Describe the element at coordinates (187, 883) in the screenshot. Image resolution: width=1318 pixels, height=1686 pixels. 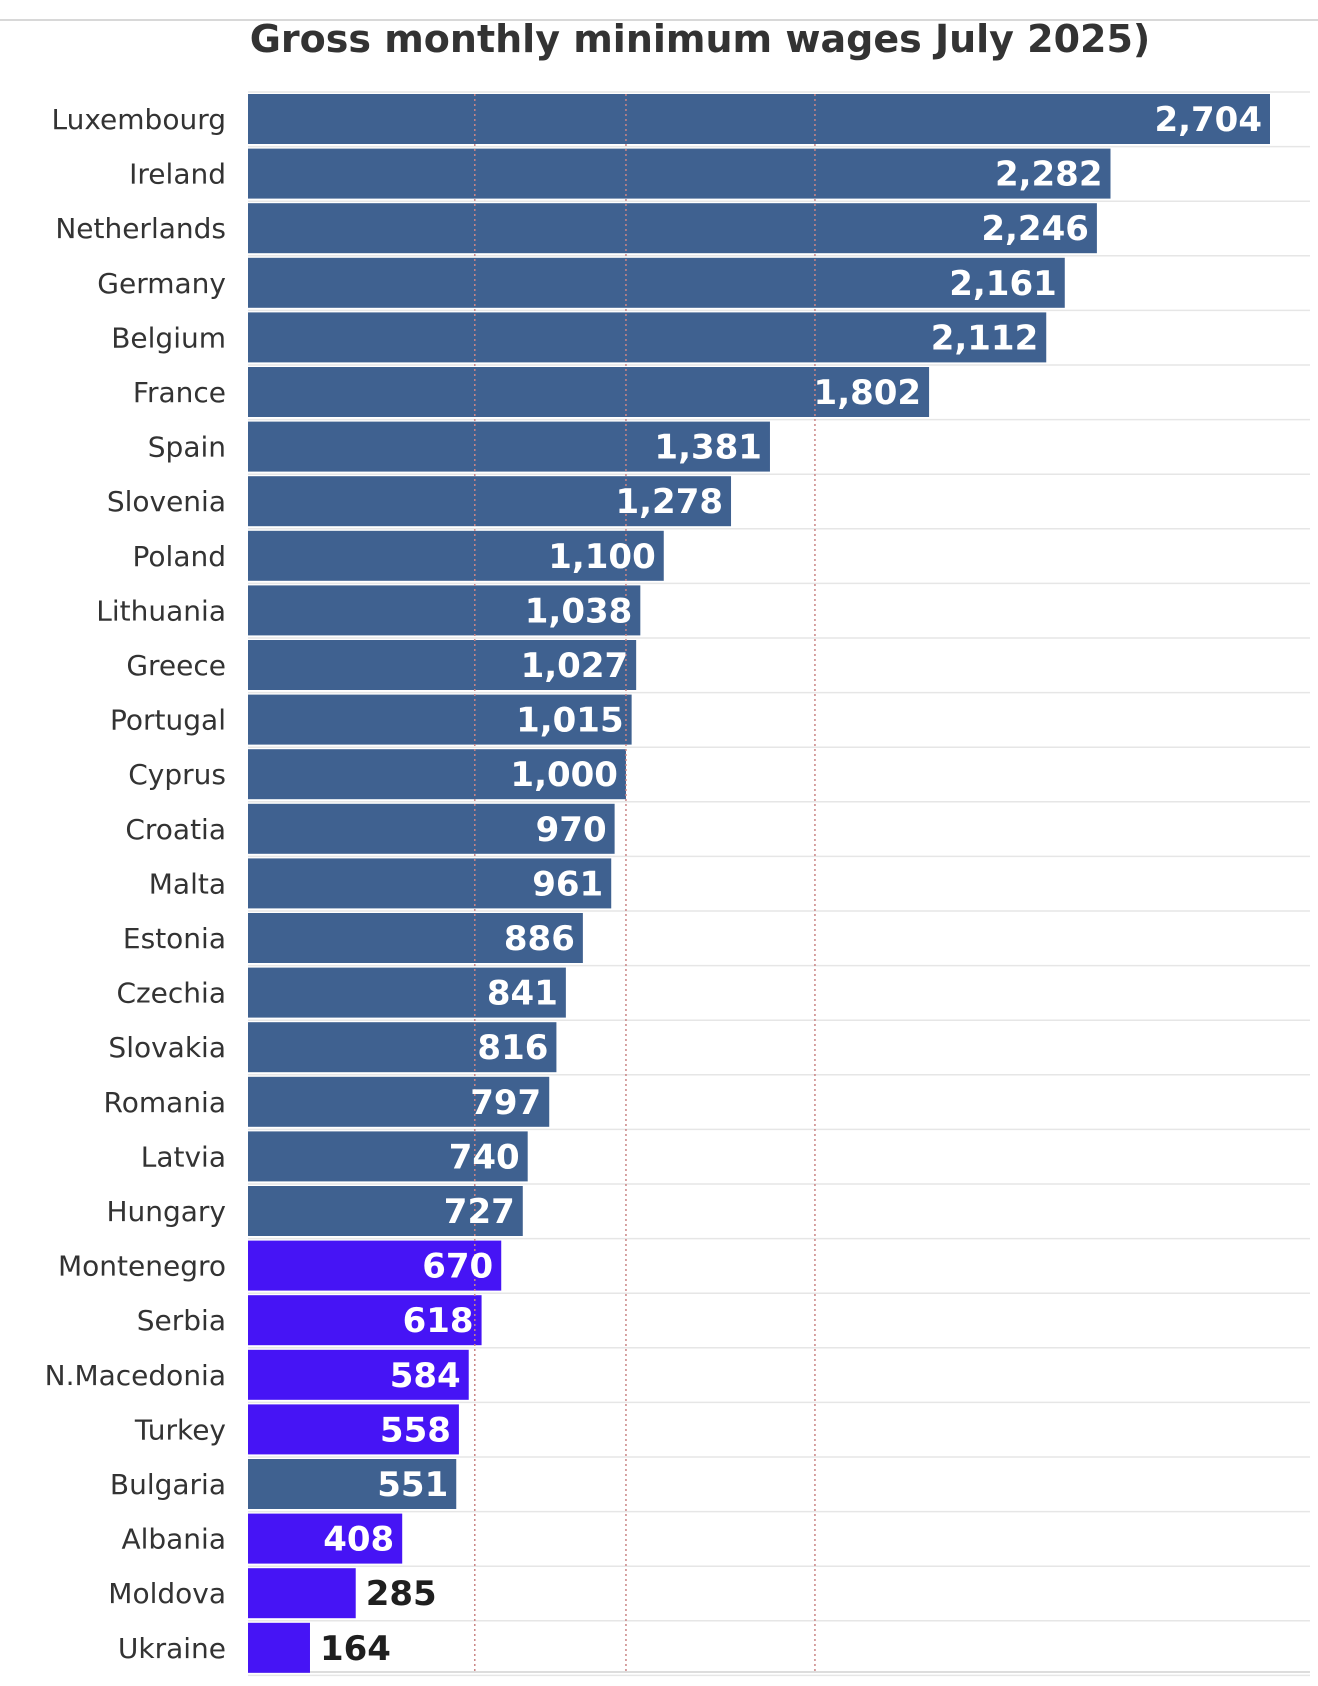
I see `category-label: Malta` at that location.